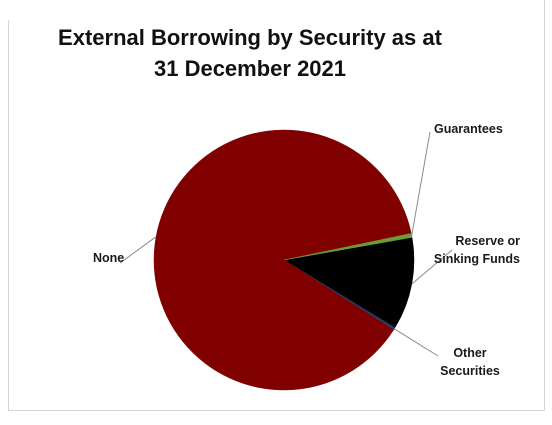 Image resolution: width=552 pixels, height=425 pixels. Describe the element at coordinates (276, 410) in the screenshot. I see `chart-border-bottom` at that location.